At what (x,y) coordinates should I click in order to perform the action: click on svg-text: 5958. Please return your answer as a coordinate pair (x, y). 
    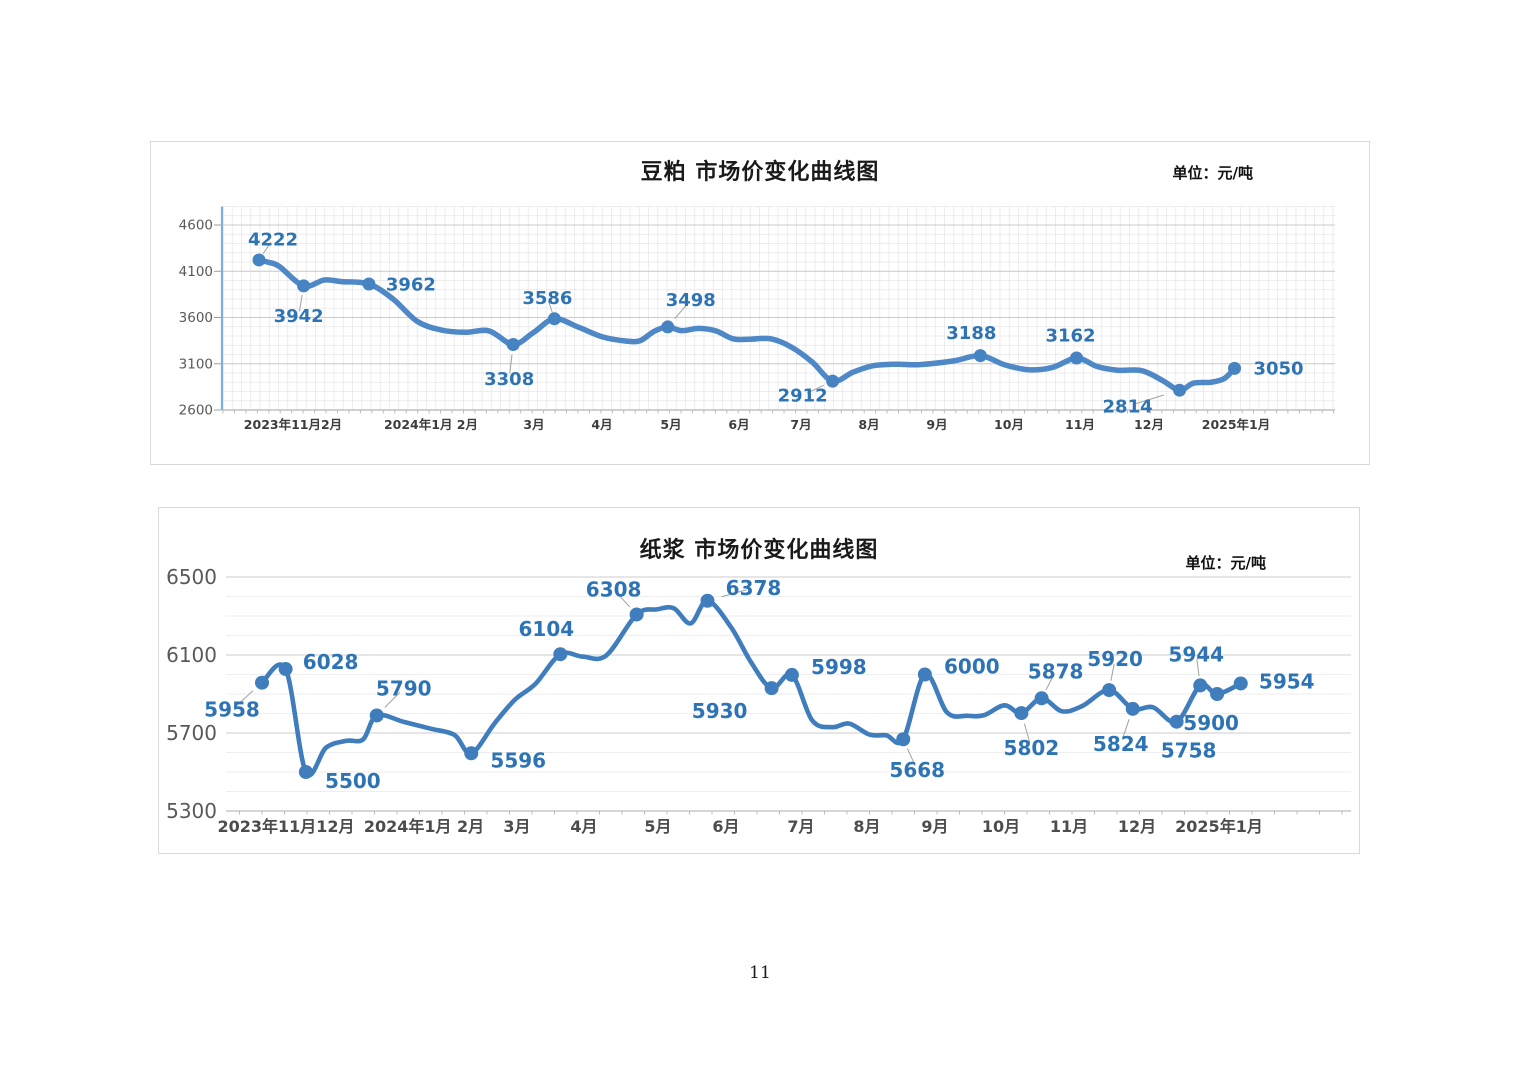
    Looking at the image, I should click on (232, 710).